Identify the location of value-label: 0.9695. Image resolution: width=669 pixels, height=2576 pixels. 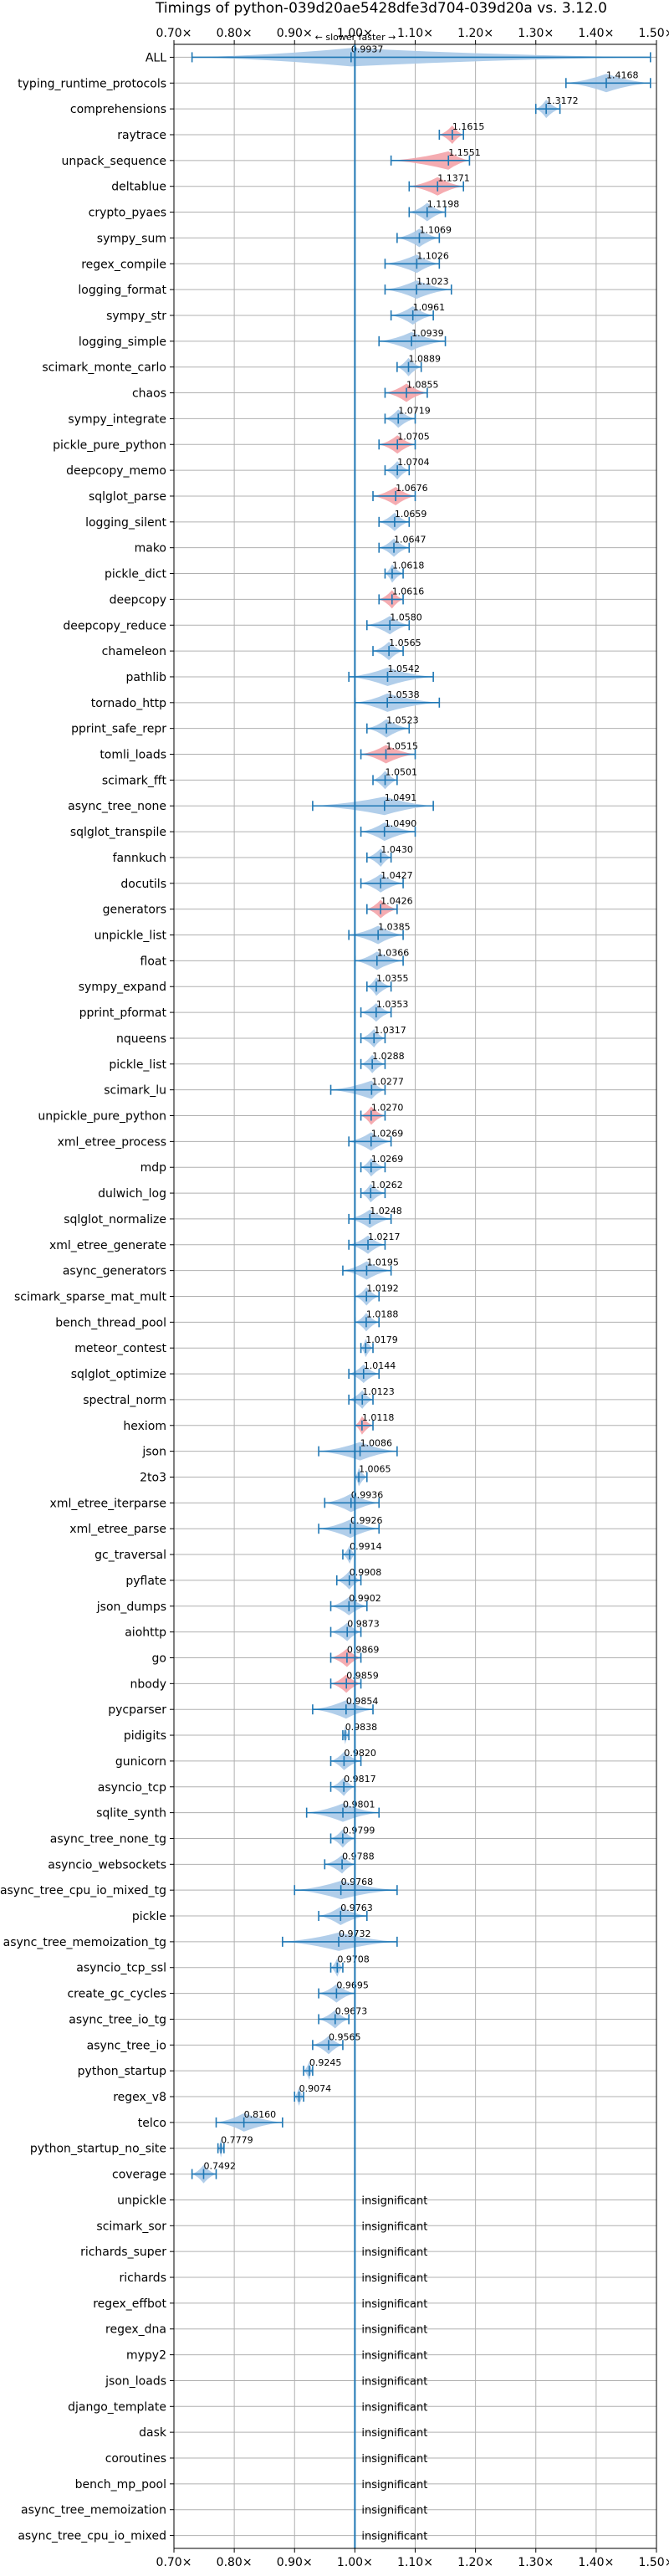
(352, 1986).